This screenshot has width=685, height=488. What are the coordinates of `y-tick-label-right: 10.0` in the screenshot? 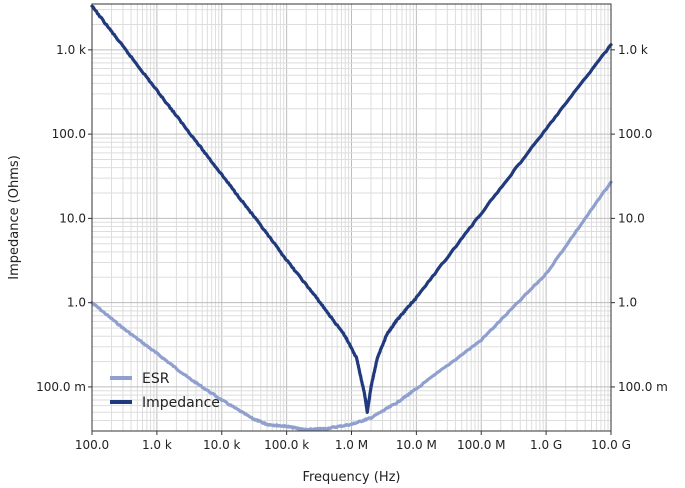 It's located at (631, 218).